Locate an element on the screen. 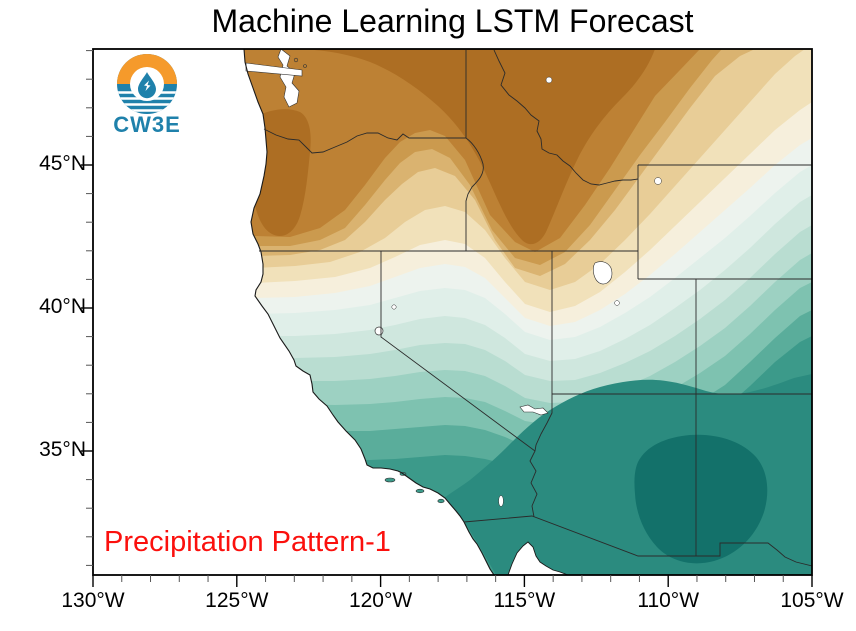 This screenshot has width=856, height=631. x-tick-label: 125°W is located at coordinates (237, 600).